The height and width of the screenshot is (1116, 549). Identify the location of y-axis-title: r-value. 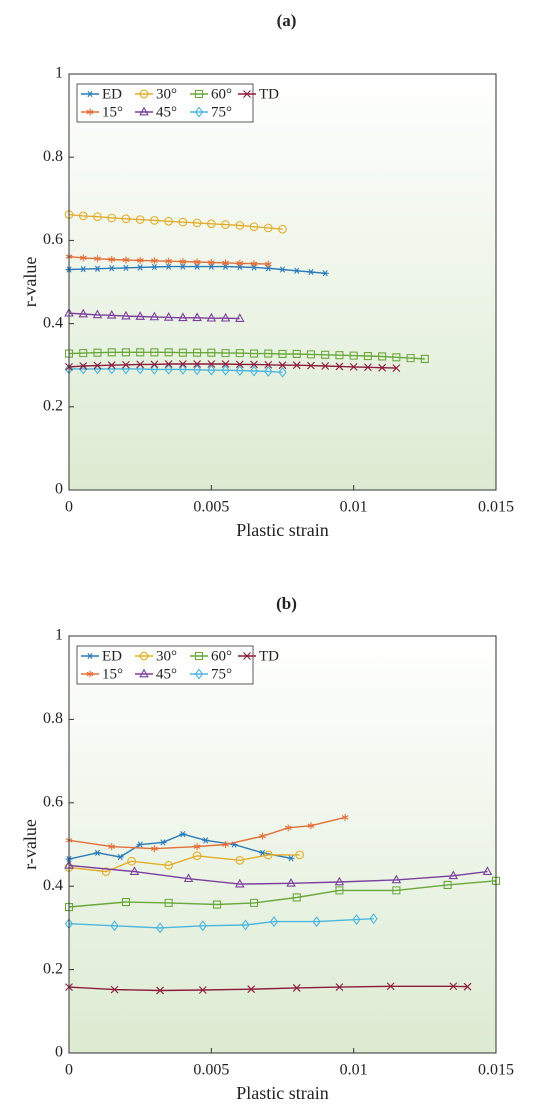
(30, 844).